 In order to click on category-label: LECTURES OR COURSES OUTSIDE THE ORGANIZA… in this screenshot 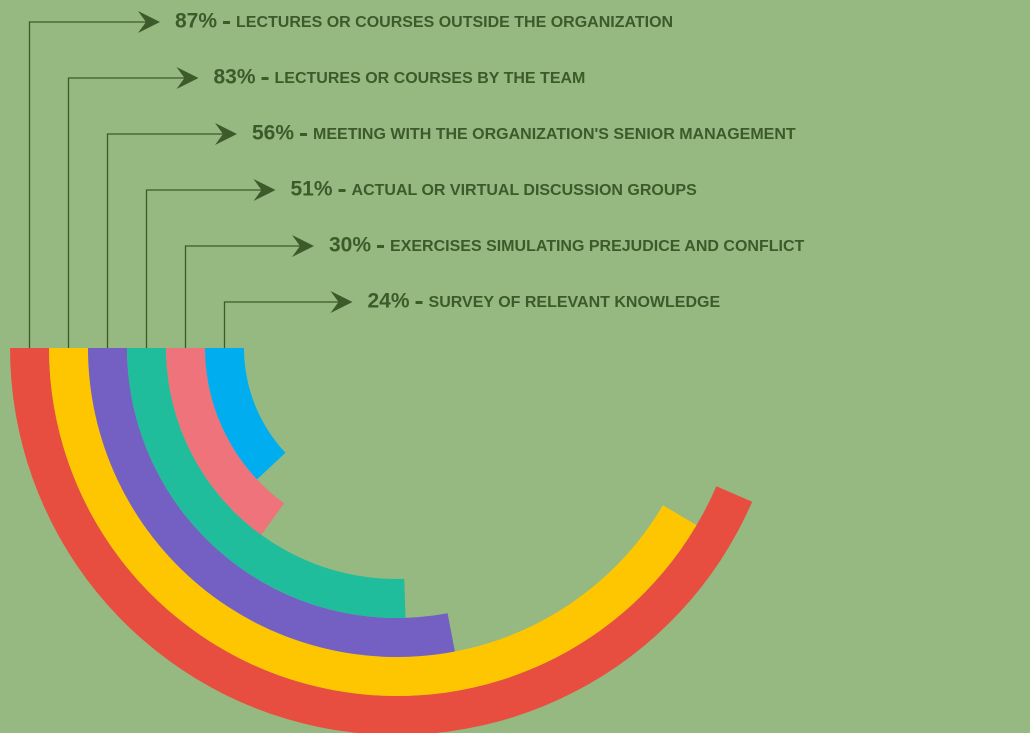, I will do `click(454, 22)`.